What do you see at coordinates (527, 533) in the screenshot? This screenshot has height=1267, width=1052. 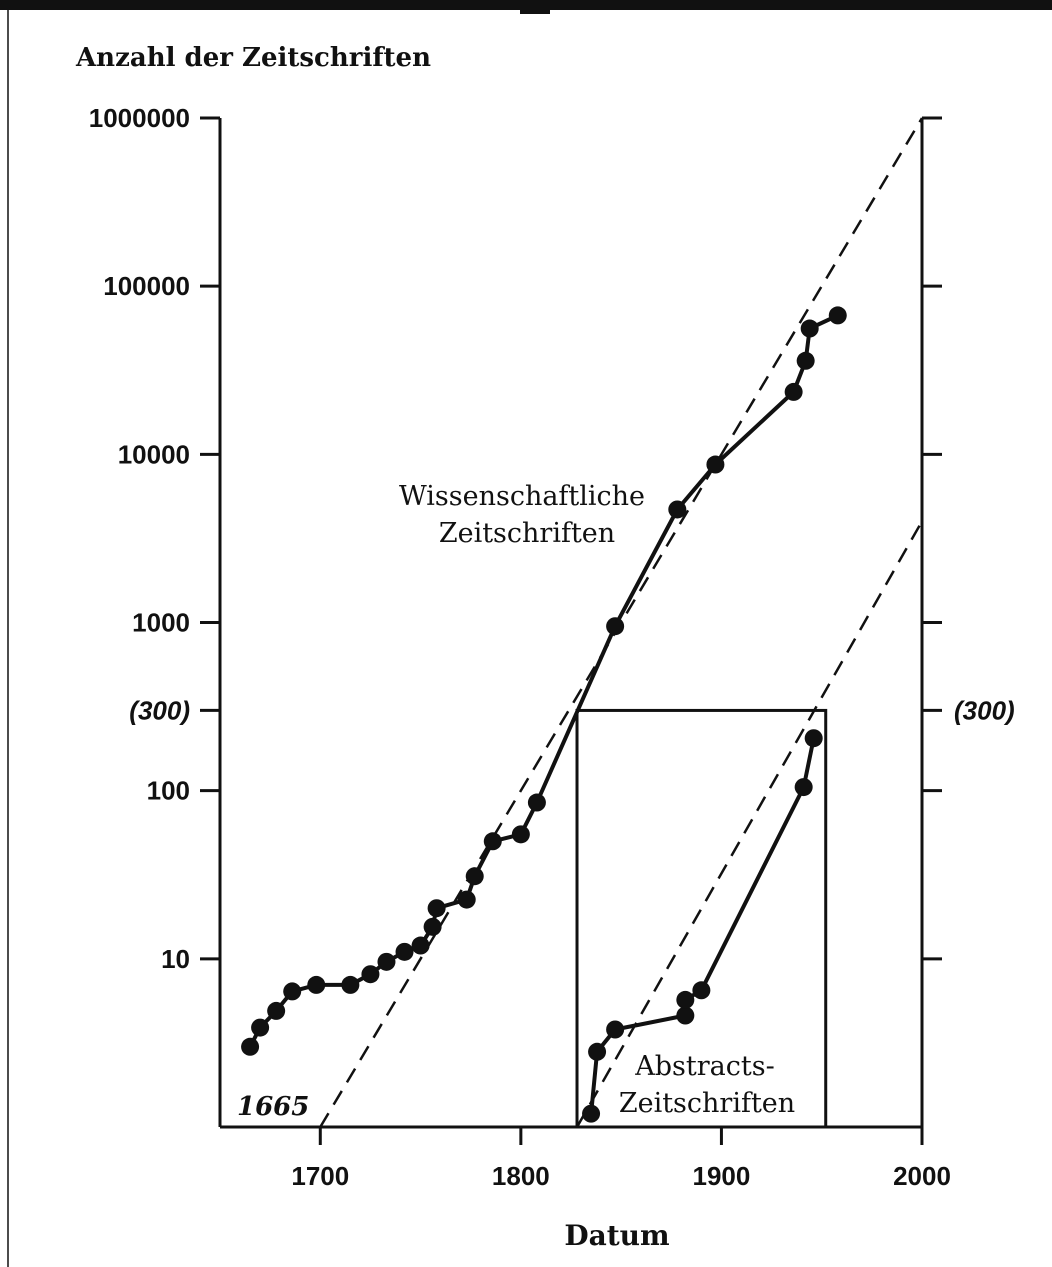 I see `series-label-scientific-line2: Zeitschriften` at bounding box center [527, 533].